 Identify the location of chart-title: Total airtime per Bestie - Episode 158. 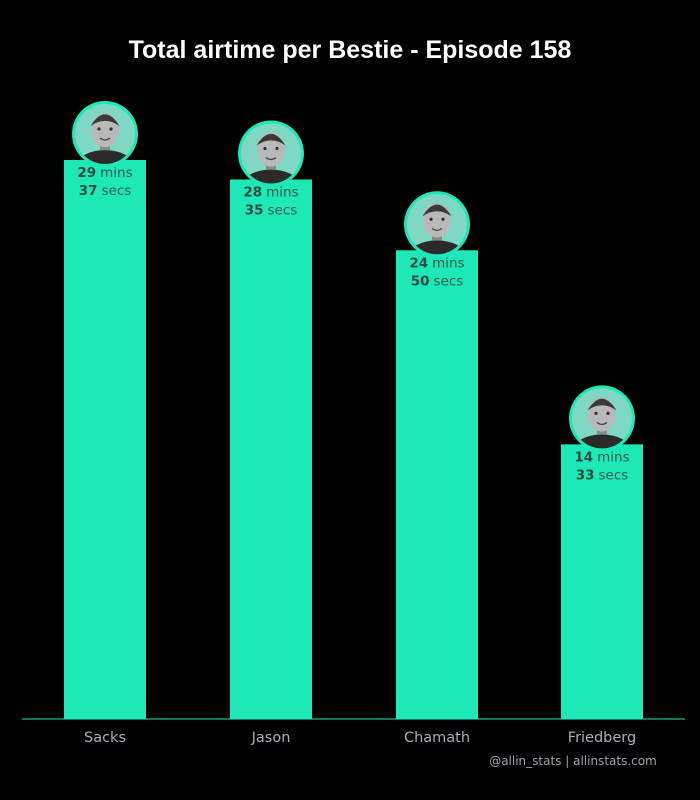
(350, 50).